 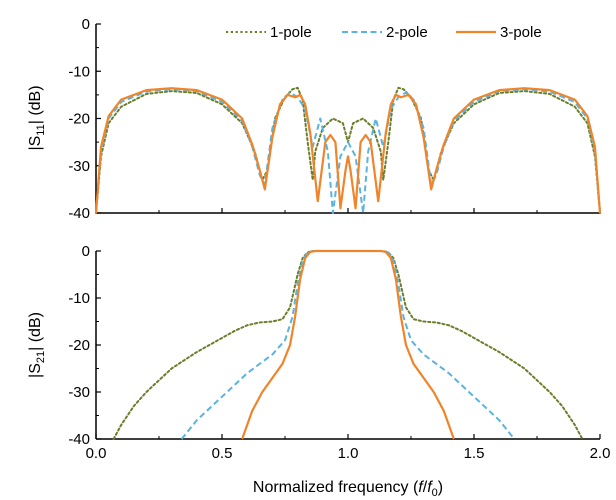 What do you see at coordinates (96, 453) in the screenshot?
I see `x-tick-label: 0.0` at bounding box center [96, 453].